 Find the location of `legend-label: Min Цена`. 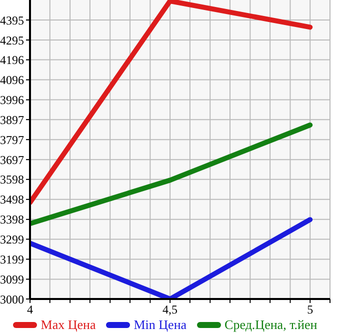

legend-label: Min Цена is located at coordinates (159, 325).